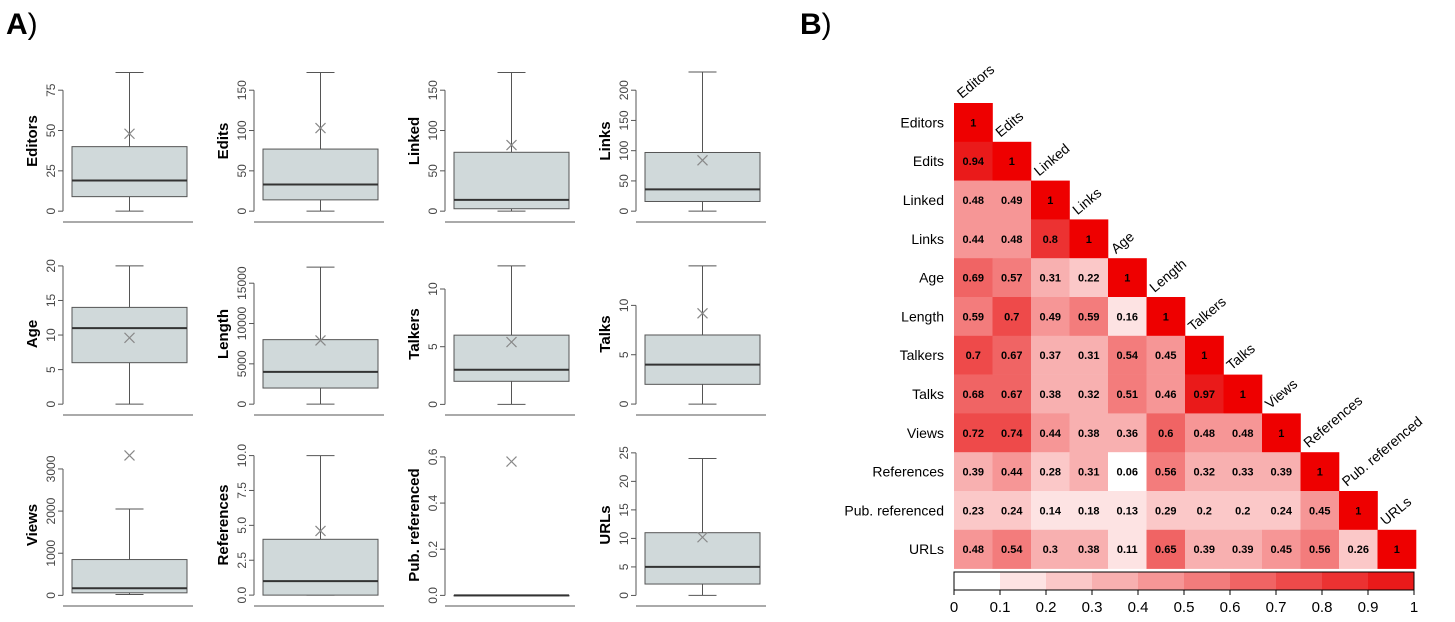 The height and width of the screenshot is (622, 1455). What do you see at coordinates (1128, 356) in the screenshot?
I see `heatmap-cell-value: 0.54` at bounding box center [1128, 356].